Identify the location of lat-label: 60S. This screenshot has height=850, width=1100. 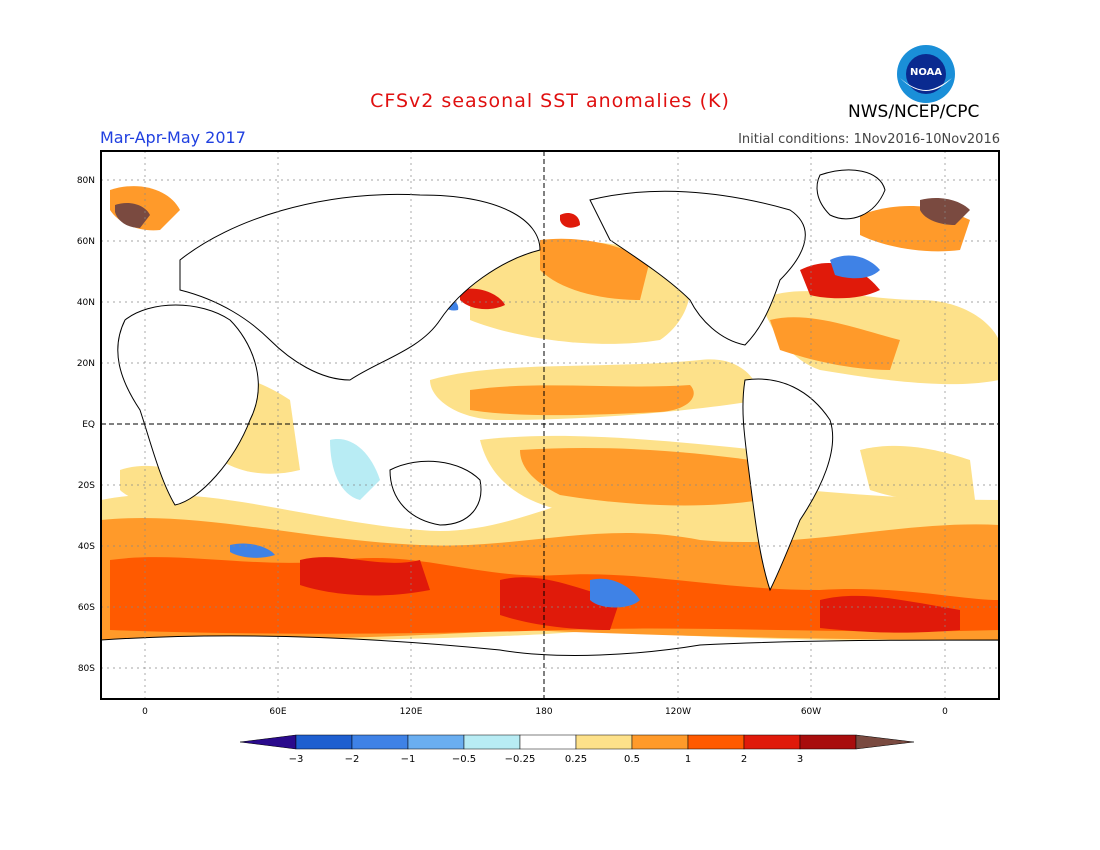
(86, 608).